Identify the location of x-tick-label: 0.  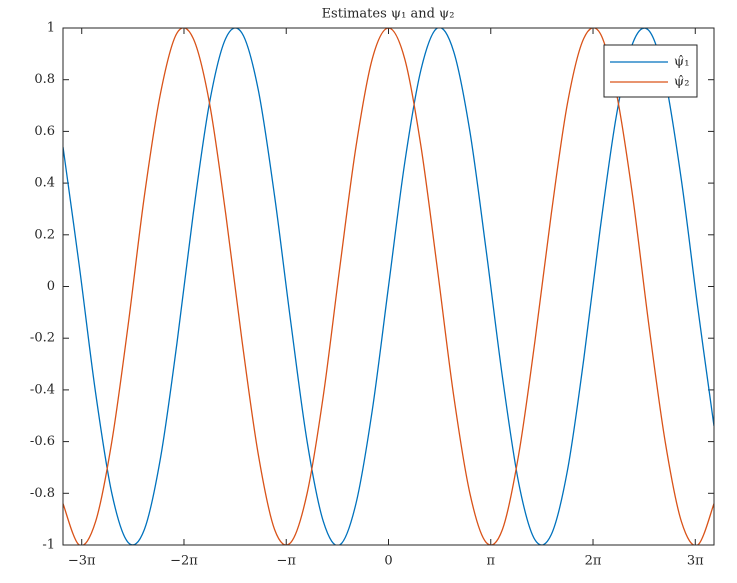
(388, 561).